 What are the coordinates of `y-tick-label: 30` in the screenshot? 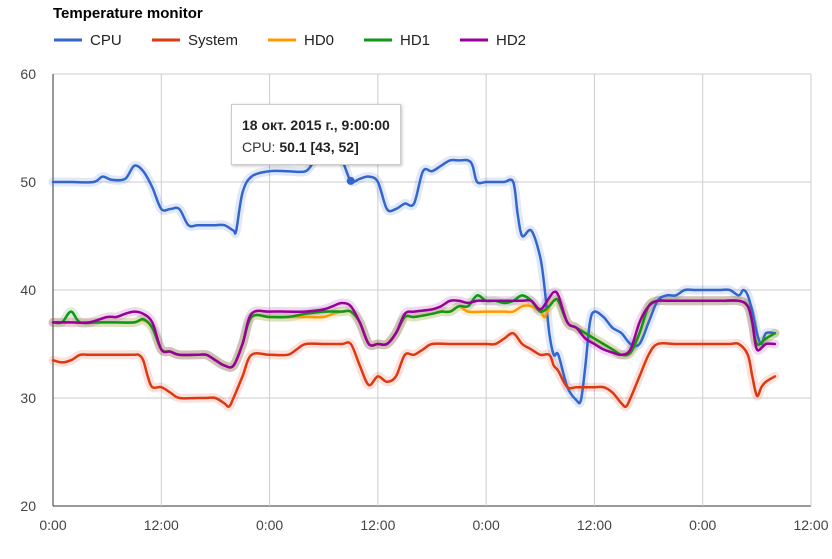 It's located at (28, 398).